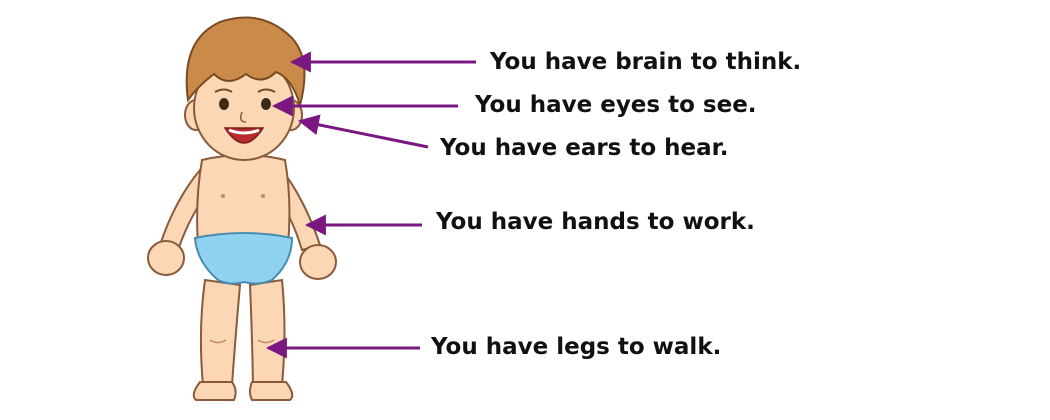 The height and width of the screenshot is (420, 1050). What do you see at coordinates (245, 62) in the screenshot?
I see `hair` at bounding box center [245, 62].